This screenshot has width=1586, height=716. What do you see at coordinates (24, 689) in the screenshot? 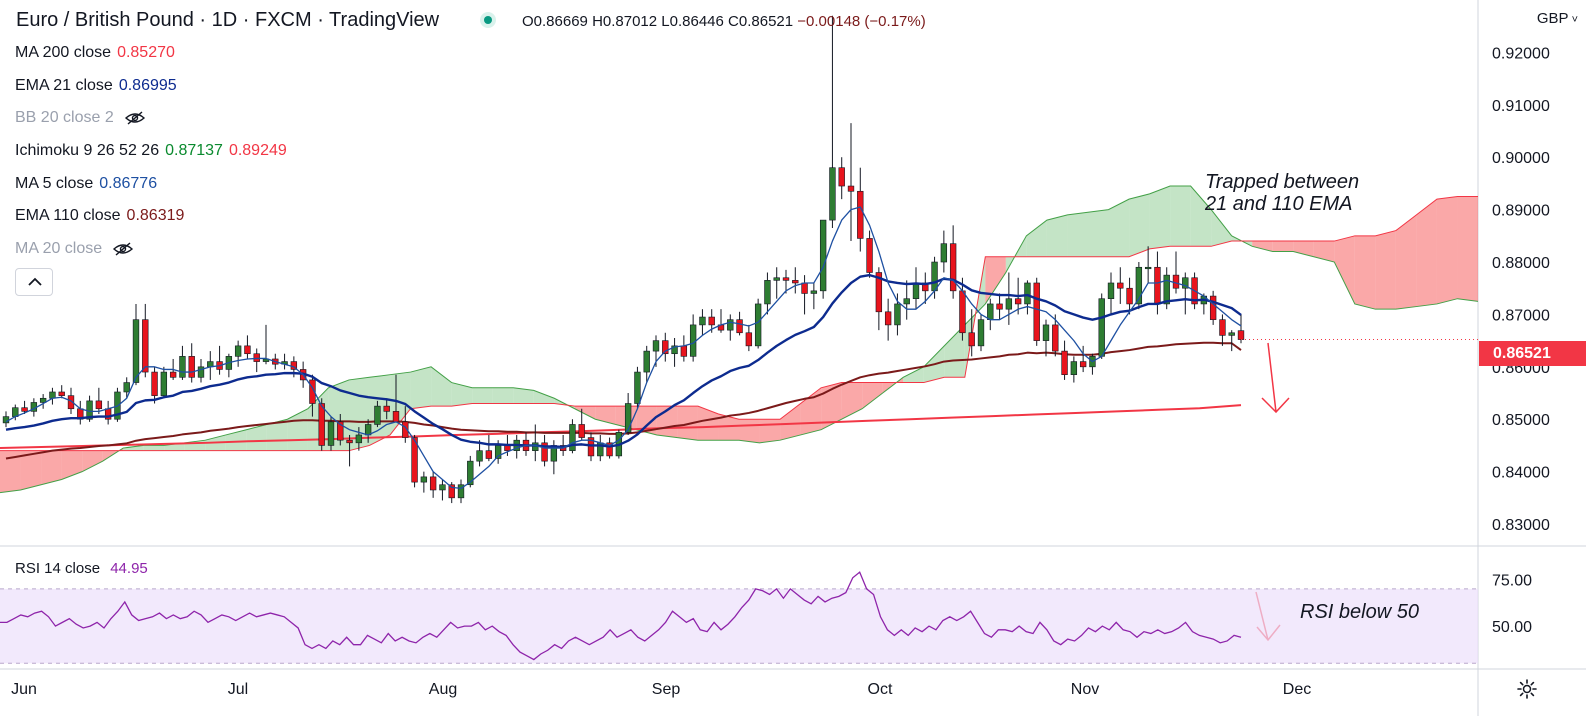
I see `time-tick-label: Jun` at bounding box center [24, 689].